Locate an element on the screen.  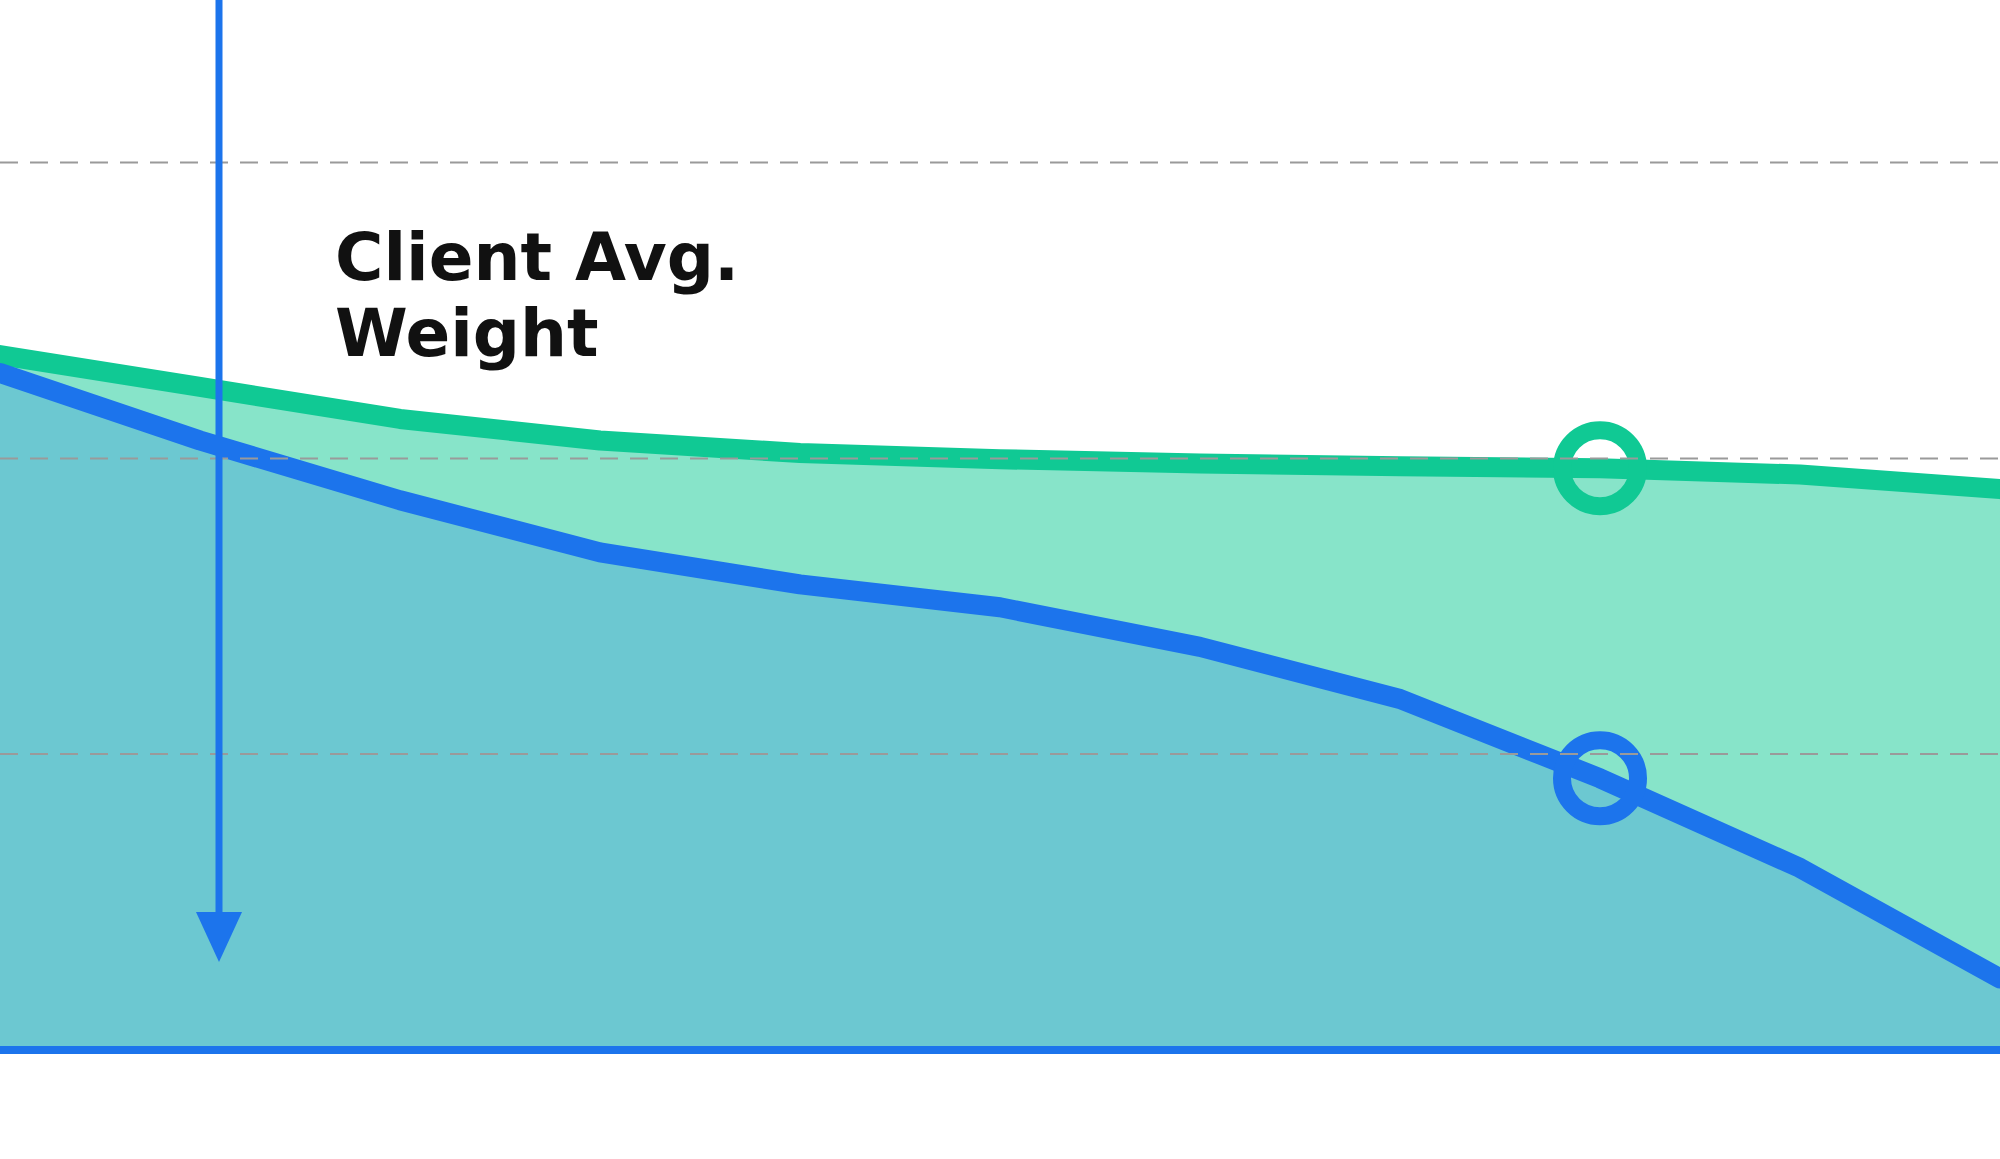
annotation: Client Avg. Weight is located at coordinates (537, 295).